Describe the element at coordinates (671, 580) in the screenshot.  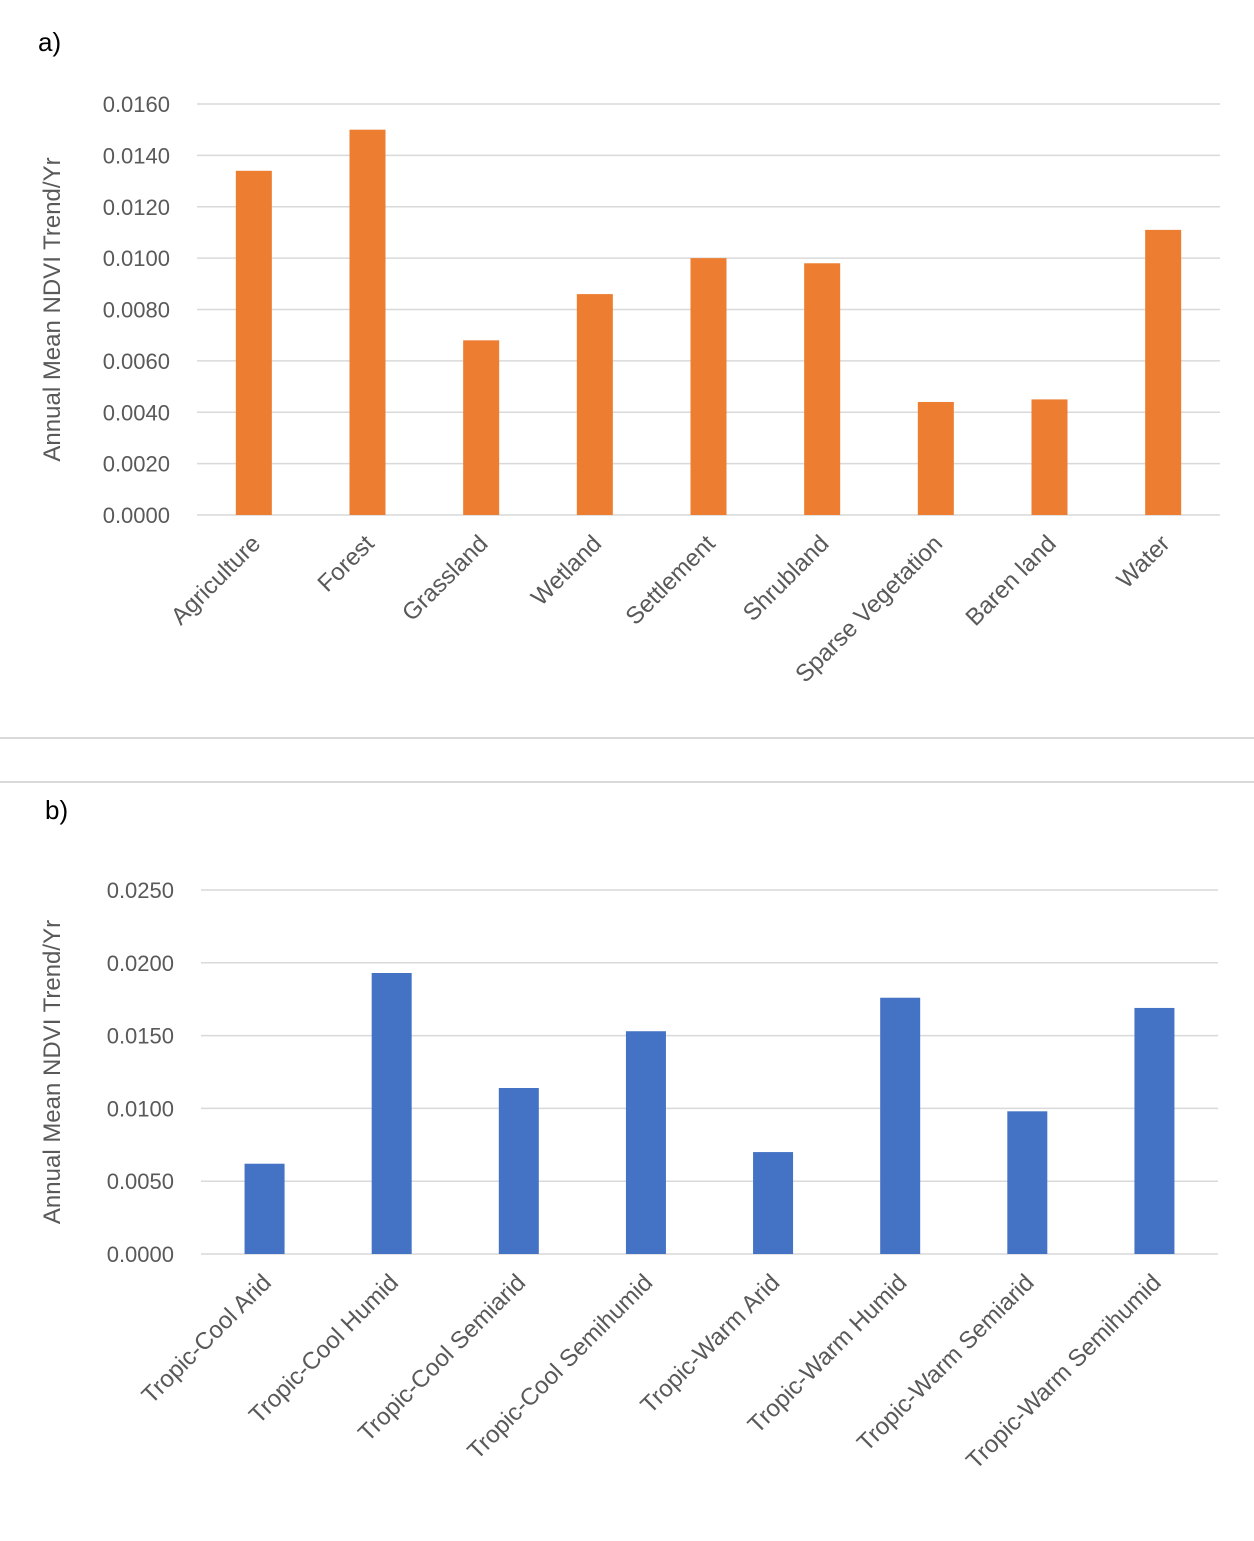
I see `chart-a-category-label: Settlement` at that location.